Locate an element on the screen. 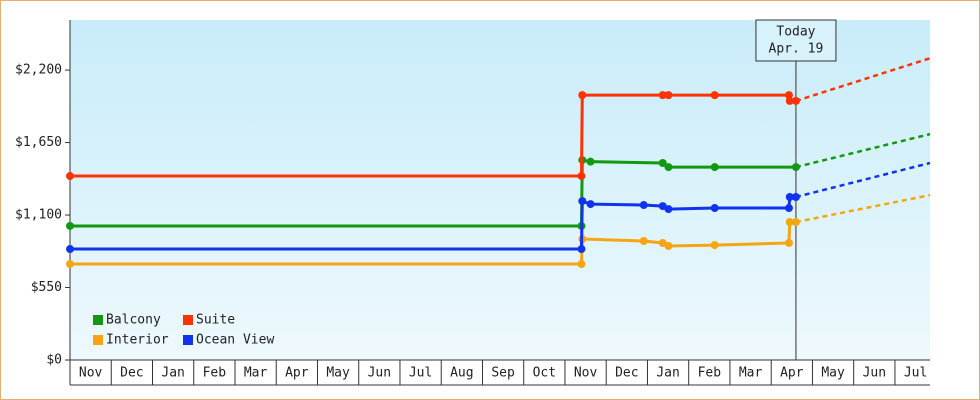  legend-label: Balcony is located at coordinates (133, 320).